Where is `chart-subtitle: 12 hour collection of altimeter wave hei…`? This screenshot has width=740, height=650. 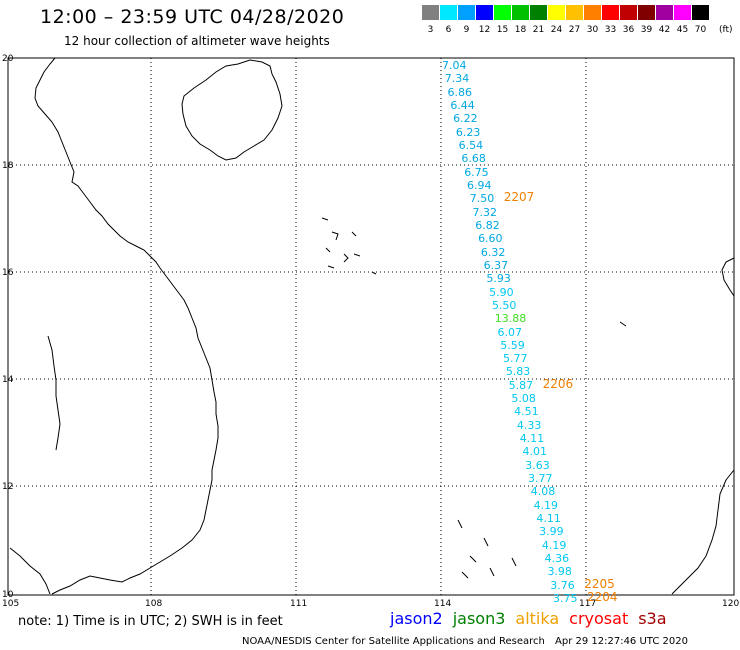
chart-subtitle: 12 hour collection of altimeter wave hei… is located at coordinates (197, 41).